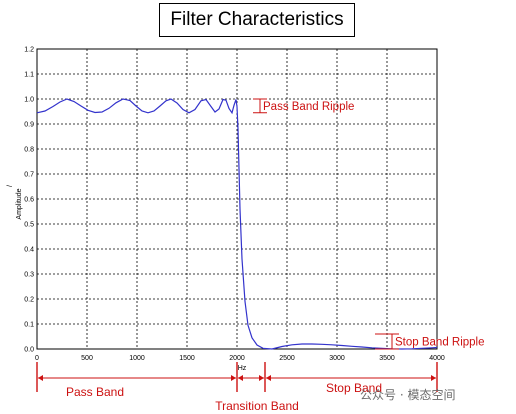 This screenshot has height=414, width=516. What do you see at coordinates (29, 225) in the screenshot?
I see `y-tick-label: 0.5` at bounding box center [29, 225].